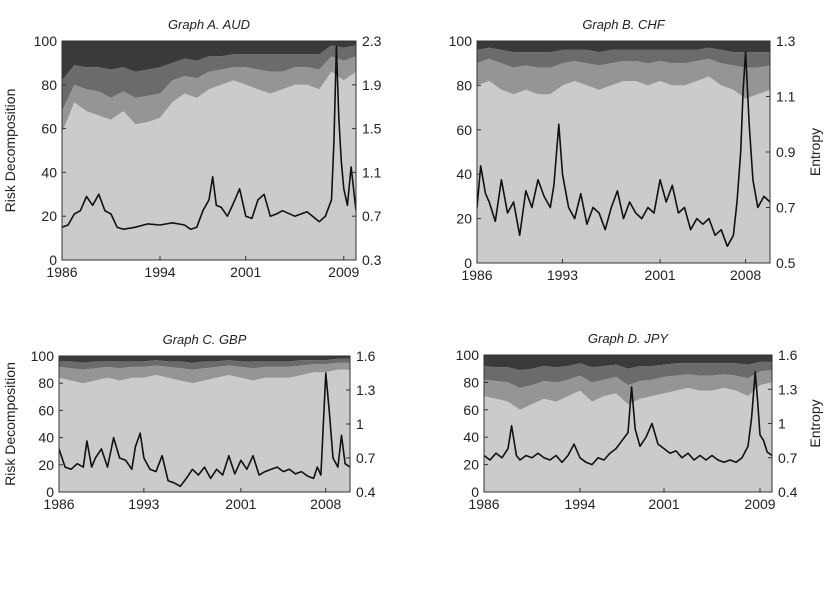 This screenshot has height=605, width=830. I want to click on y2-tick-label: 2.3, so click(372, 41).